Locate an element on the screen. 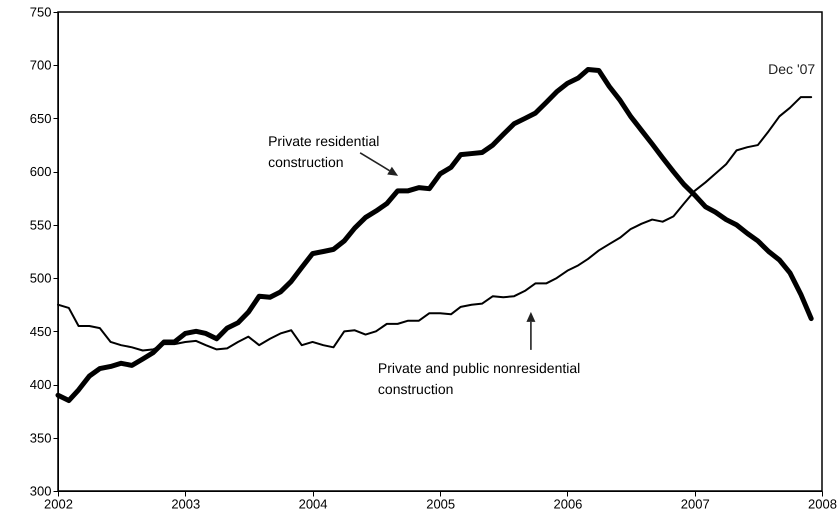  x-tick-label: 2003 is located at coordinates (185, 504).